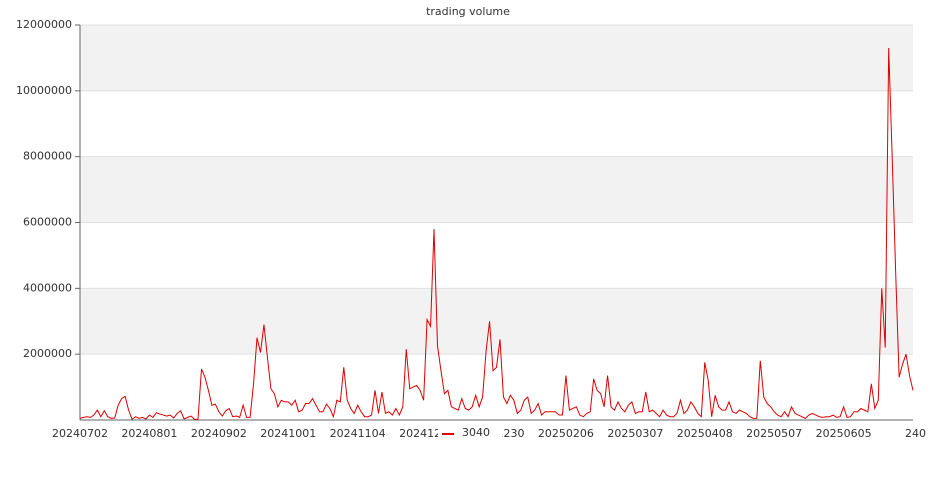 The image size is (935, 500). I want to click on legend-label: 3040, so click(476, 432).